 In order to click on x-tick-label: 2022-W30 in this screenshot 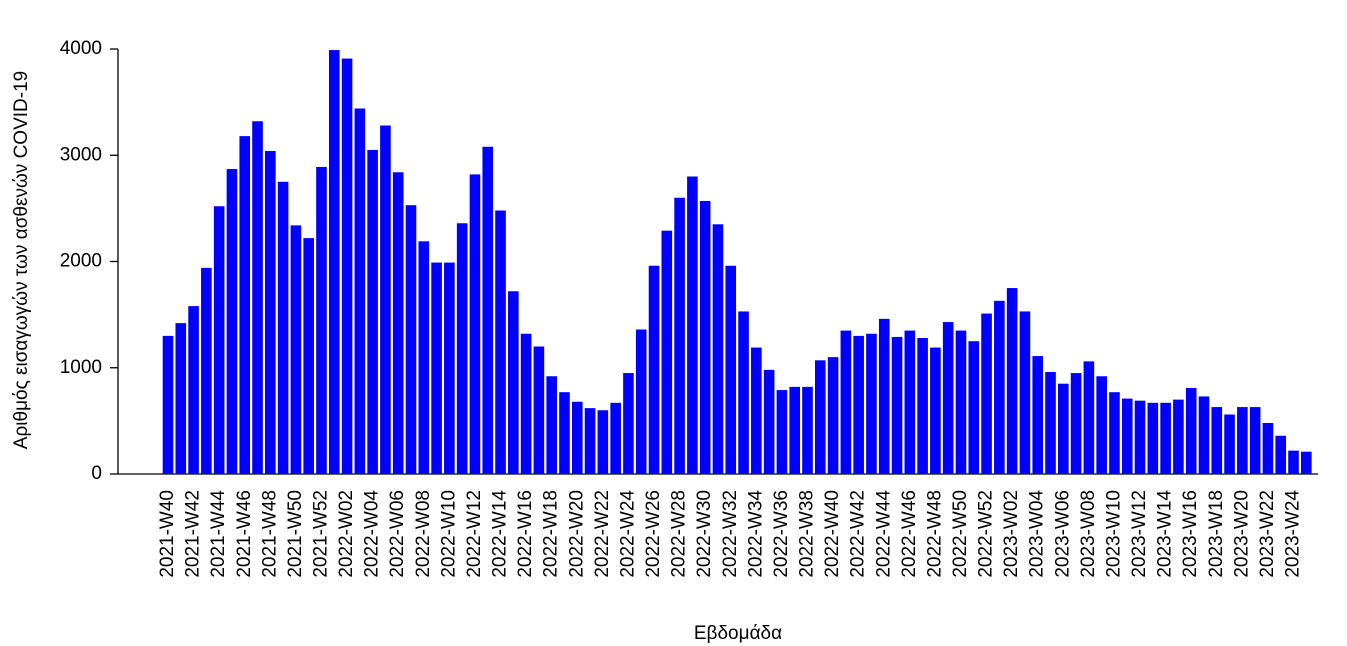, I will do `click(704, 534)`.